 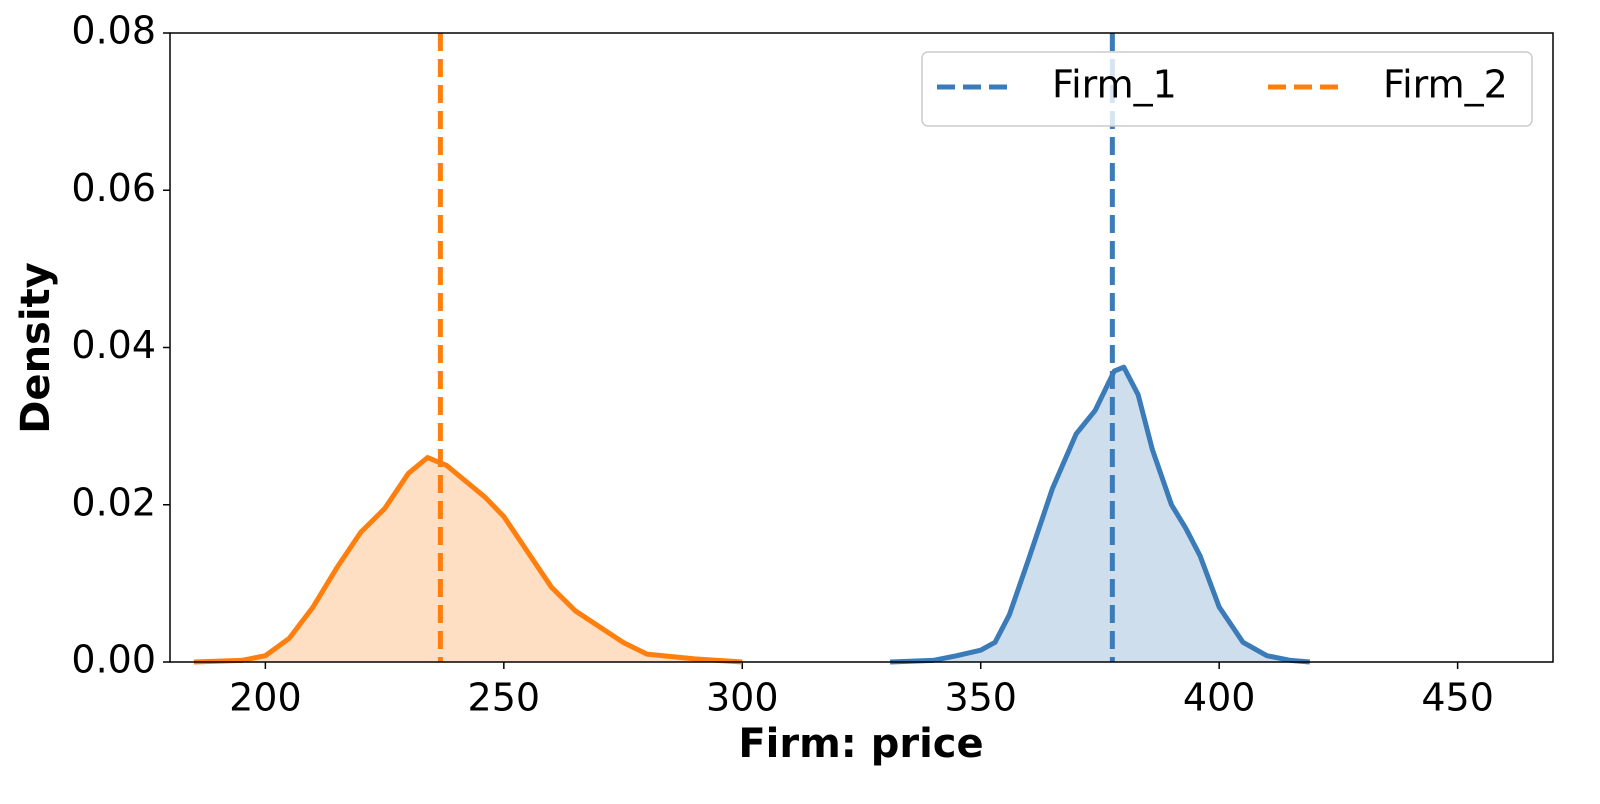 I want to click on y-tick-label: 0.02, so click(x=113, y=502).